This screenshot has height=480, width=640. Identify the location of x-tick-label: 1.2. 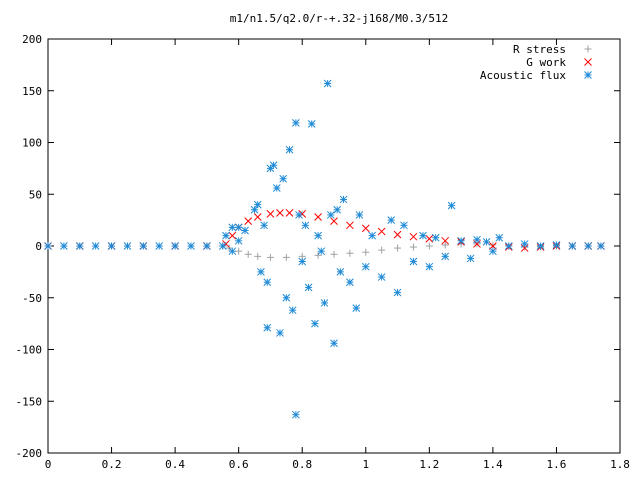
(429, 464).